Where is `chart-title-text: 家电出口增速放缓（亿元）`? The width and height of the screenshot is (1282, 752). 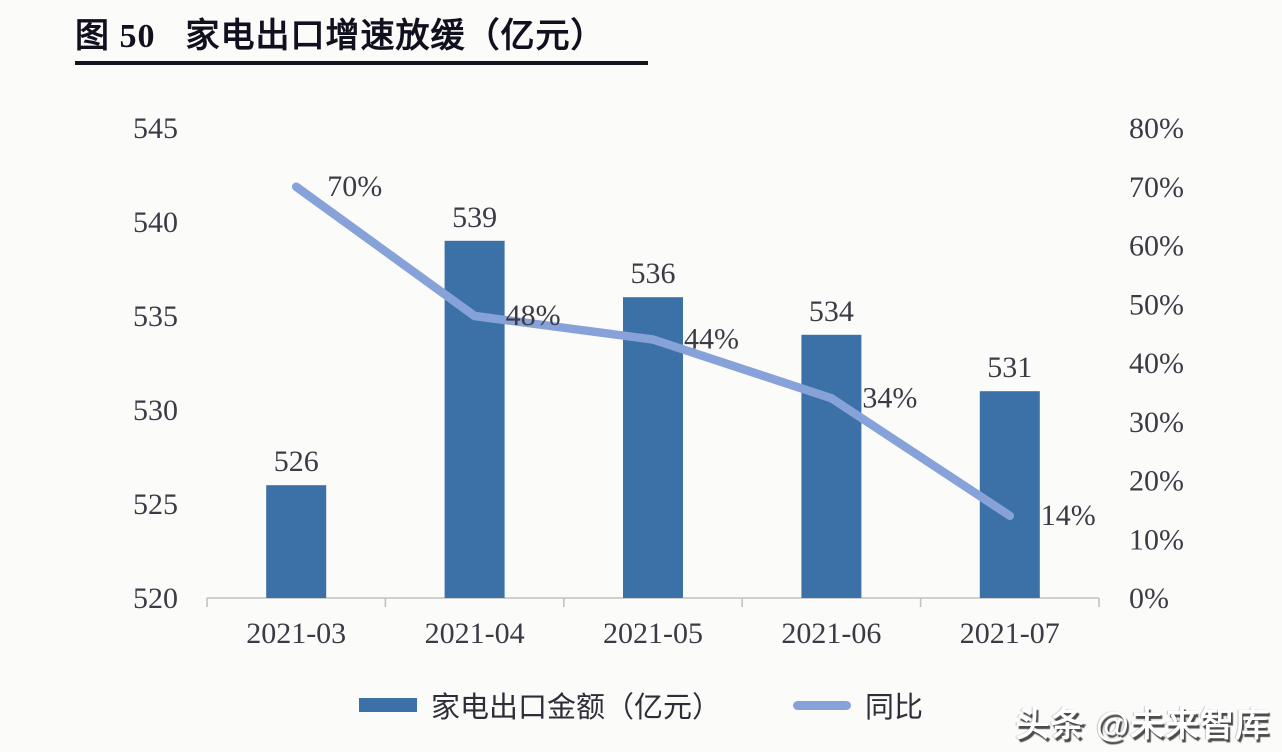
chart-title-text: 家电出口增速放缓（亿元） is located at coordinates (395, 36).